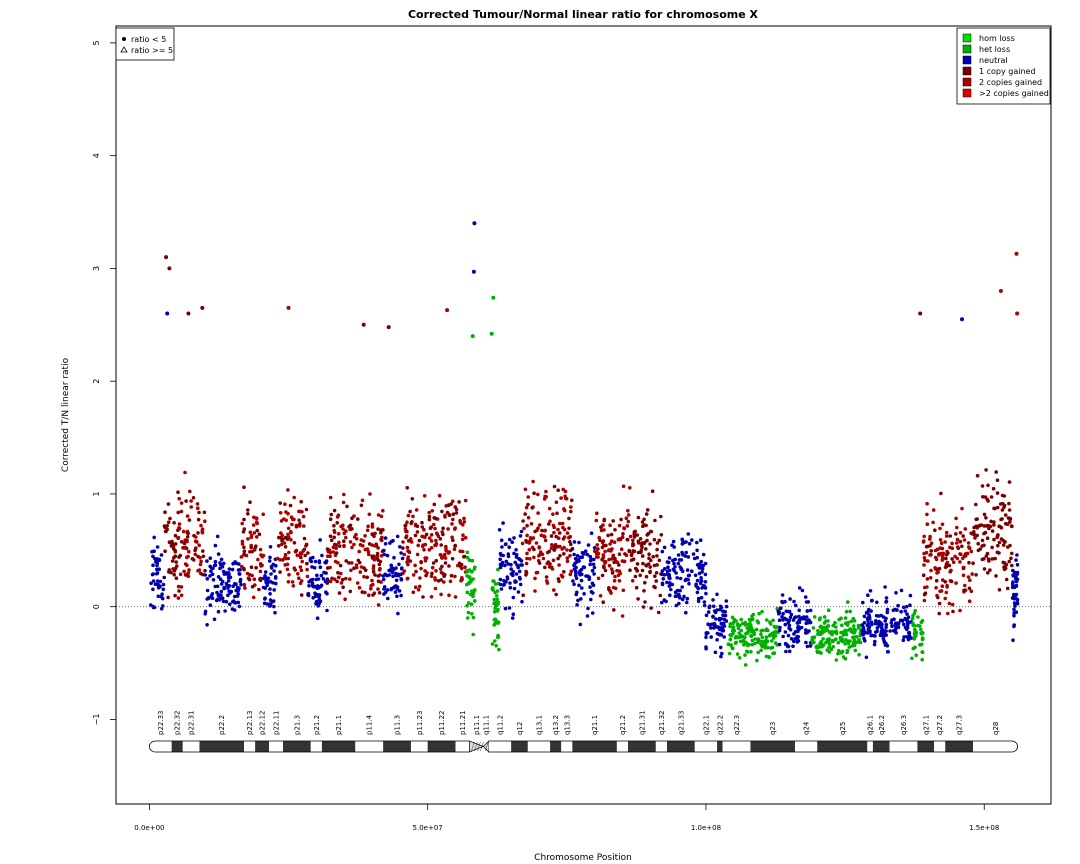 The width and height of the screenshot is (1080, 864). Describe the element at coordinates (753, 746) in the screenshot. I see `ideogram-q-arm-outline` at that location.